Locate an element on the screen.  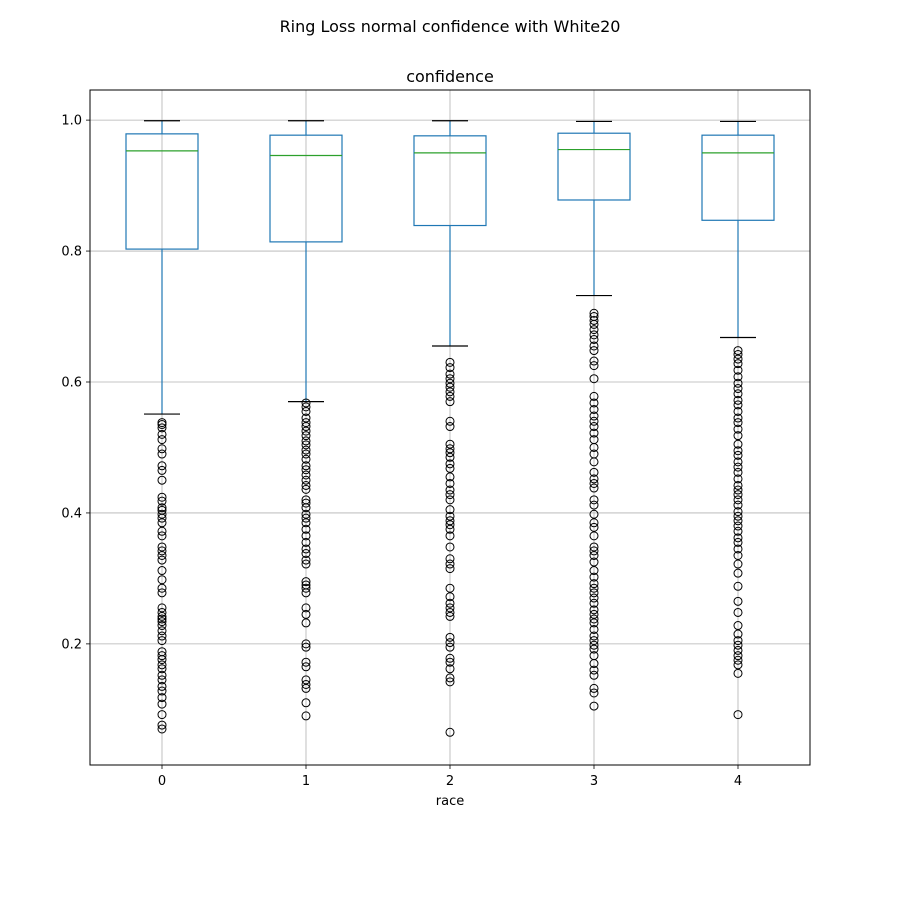
y-tick-label: 0.8 is located at coordinates (71, 252).